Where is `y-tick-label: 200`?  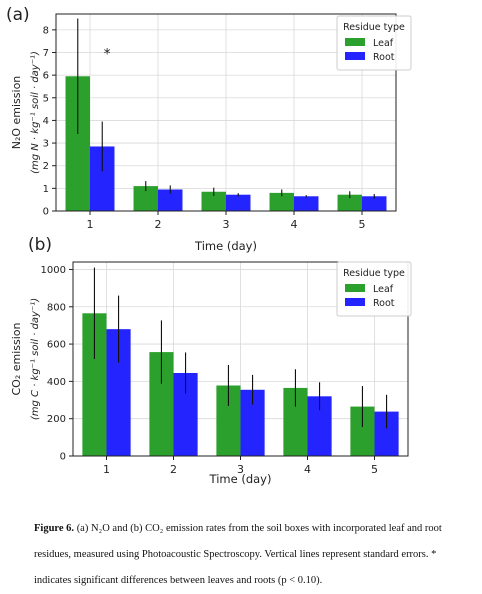 y-tick-label: 200 is located at coordinates (56, 419).